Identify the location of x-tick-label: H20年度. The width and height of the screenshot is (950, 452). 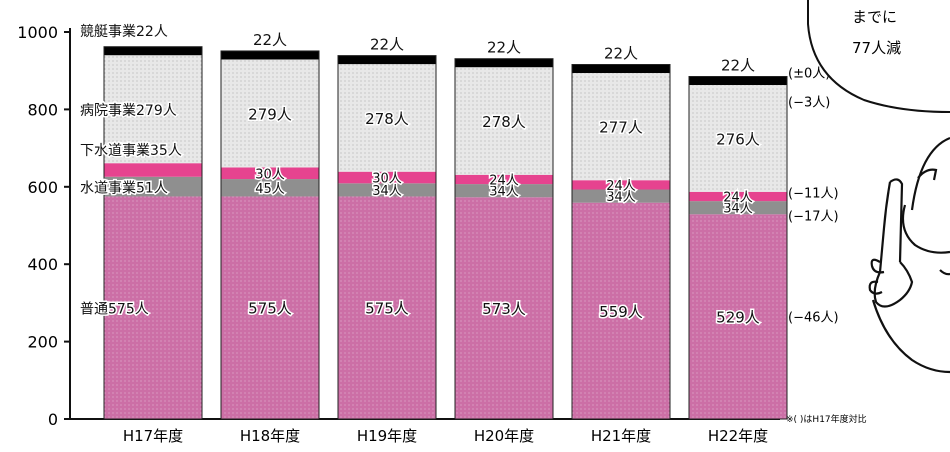
(504, 436).